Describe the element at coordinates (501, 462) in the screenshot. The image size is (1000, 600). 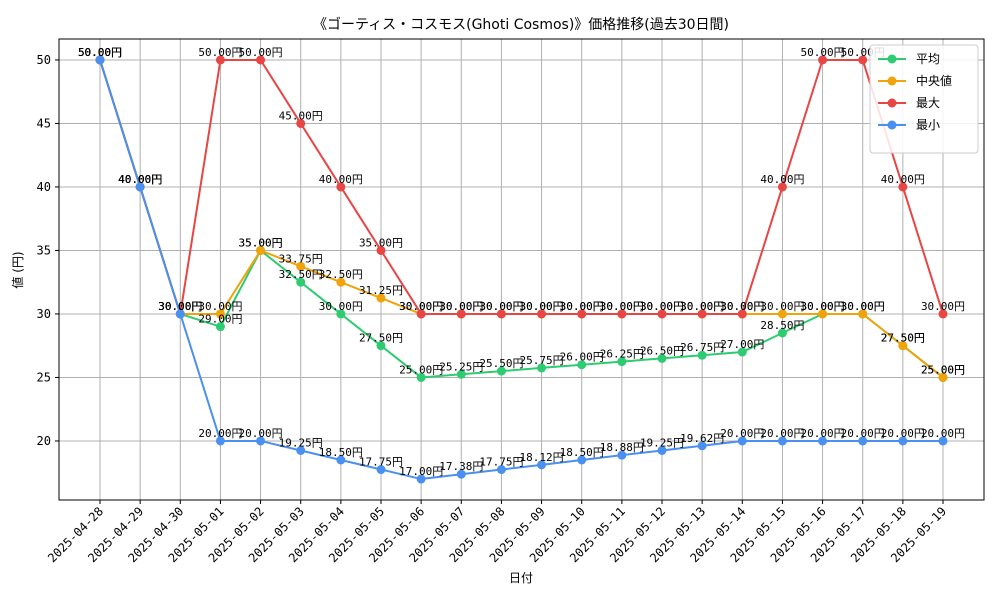
I see `data-label: 17.75円` at that location.